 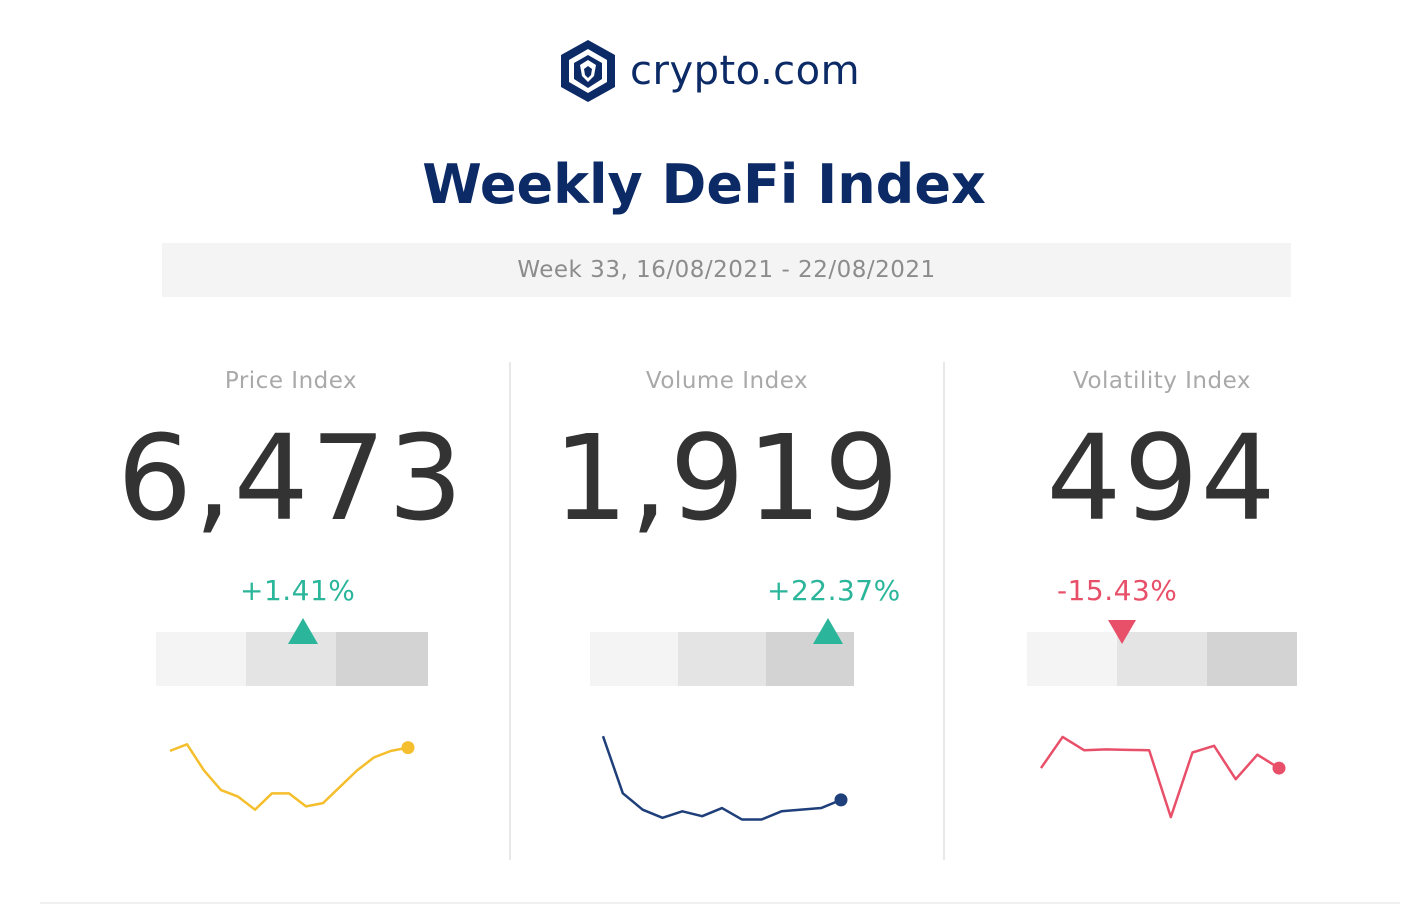 I want to click on volatility-index-trend-down-icon, so click(x=1121, y=632).